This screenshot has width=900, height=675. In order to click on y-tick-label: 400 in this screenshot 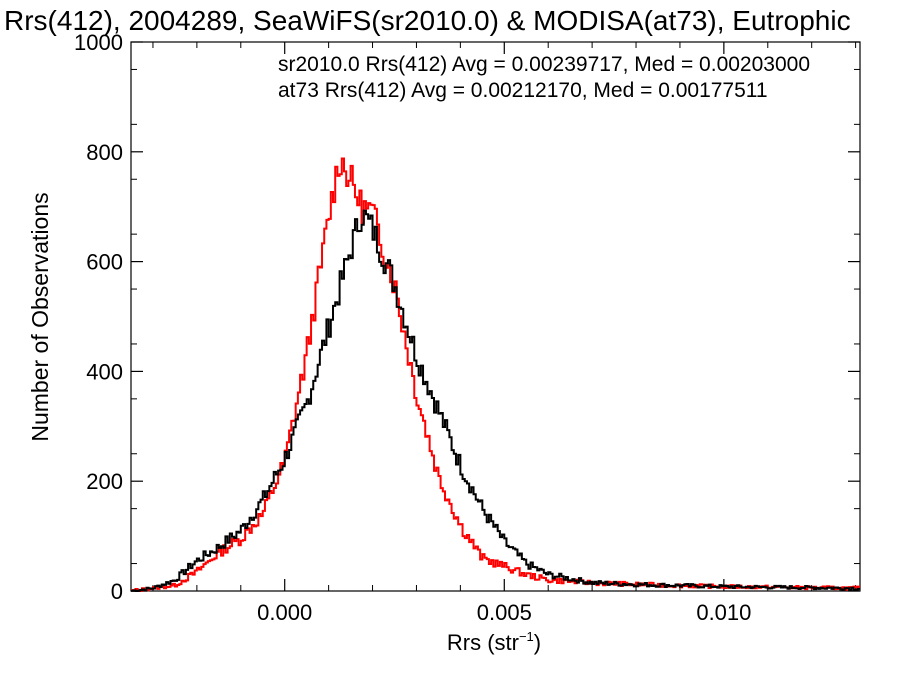, I will do `click(104, 371)`.